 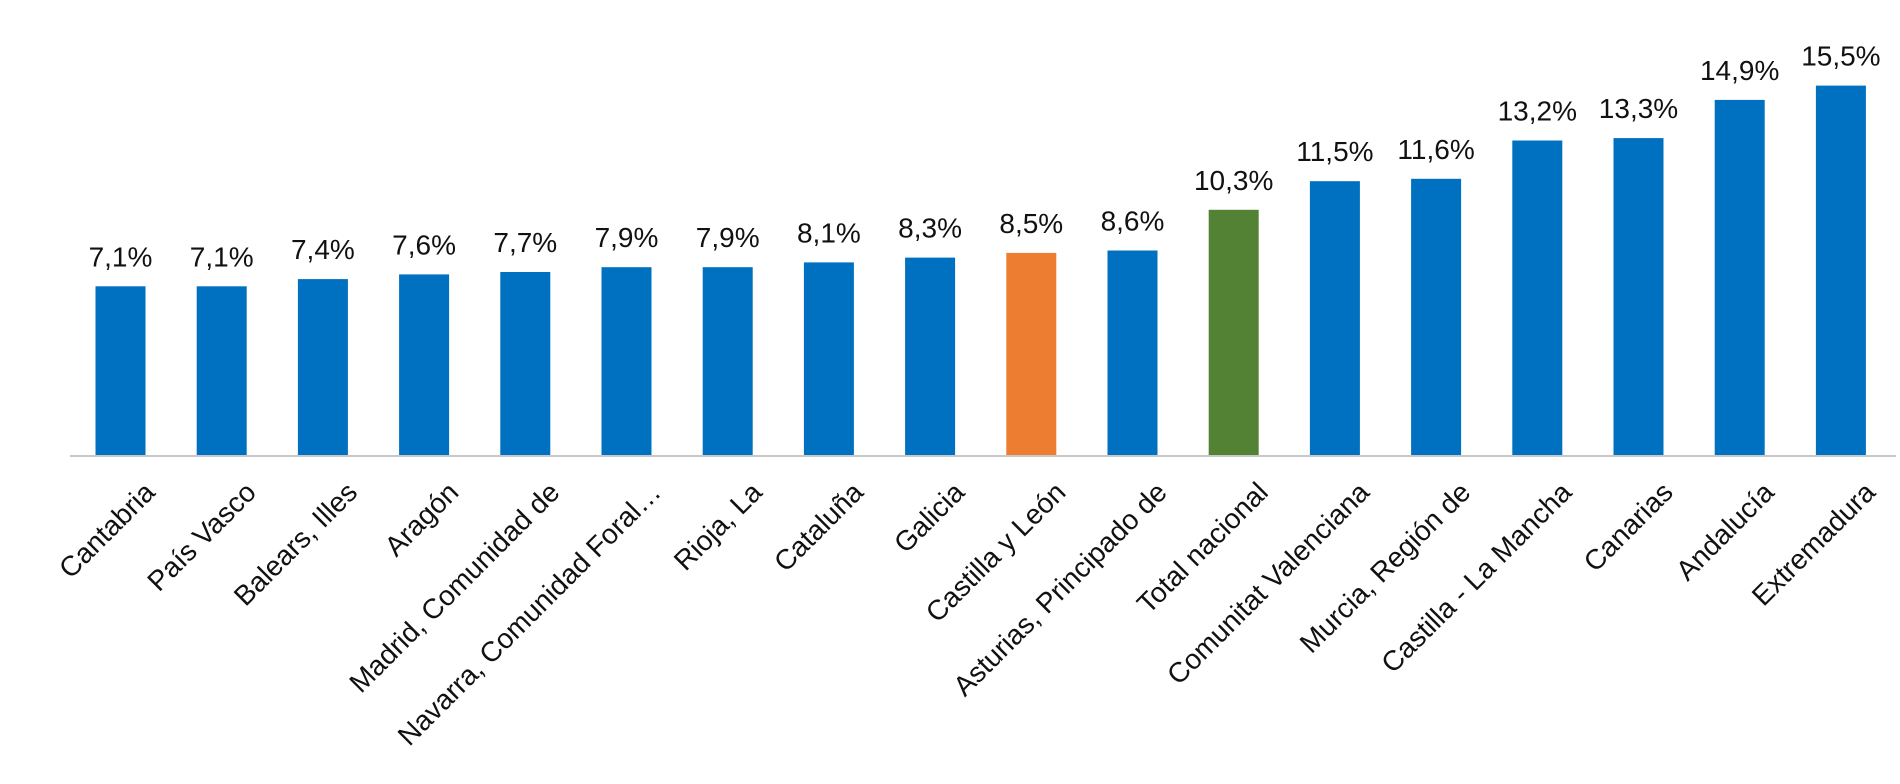 I want to click on bar-extremadura, so click(x=1840, y=270).